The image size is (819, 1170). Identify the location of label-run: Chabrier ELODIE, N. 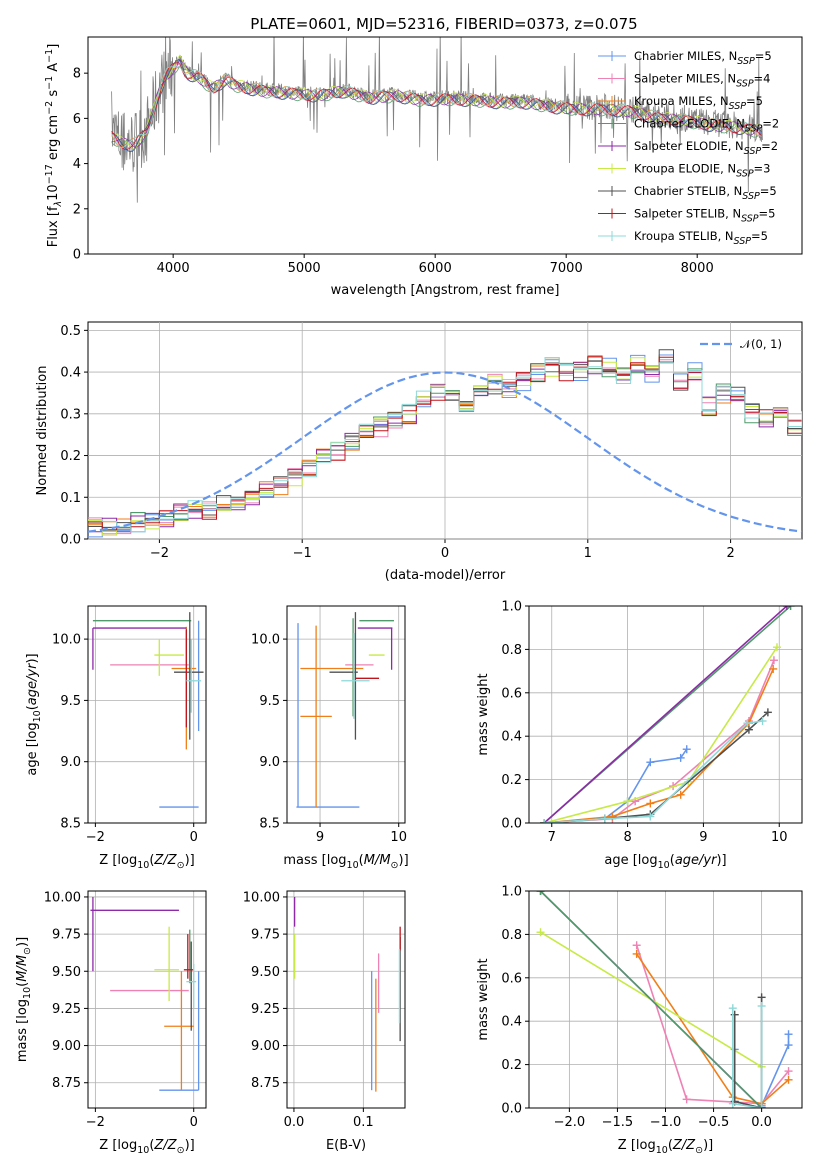
(689, 124).